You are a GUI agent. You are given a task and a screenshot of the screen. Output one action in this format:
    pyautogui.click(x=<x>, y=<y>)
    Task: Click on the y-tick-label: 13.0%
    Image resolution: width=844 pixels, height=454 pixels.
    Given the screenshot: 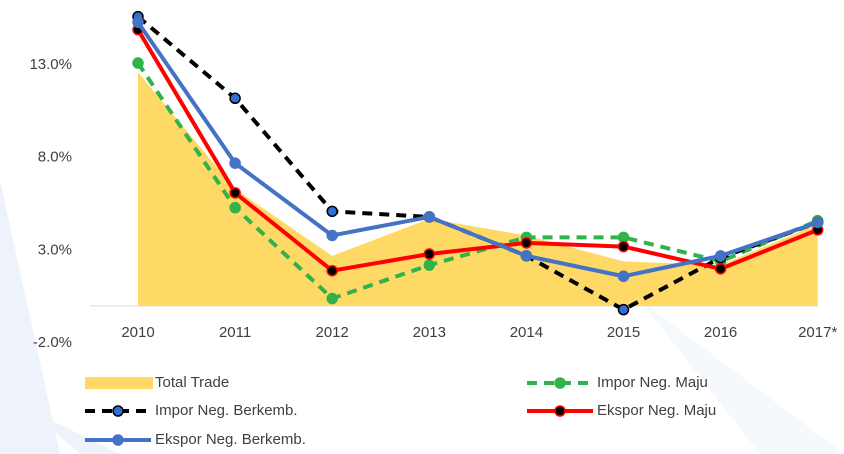 What is the action you would take?
    pyautogui.click(x=50, y=64)
    